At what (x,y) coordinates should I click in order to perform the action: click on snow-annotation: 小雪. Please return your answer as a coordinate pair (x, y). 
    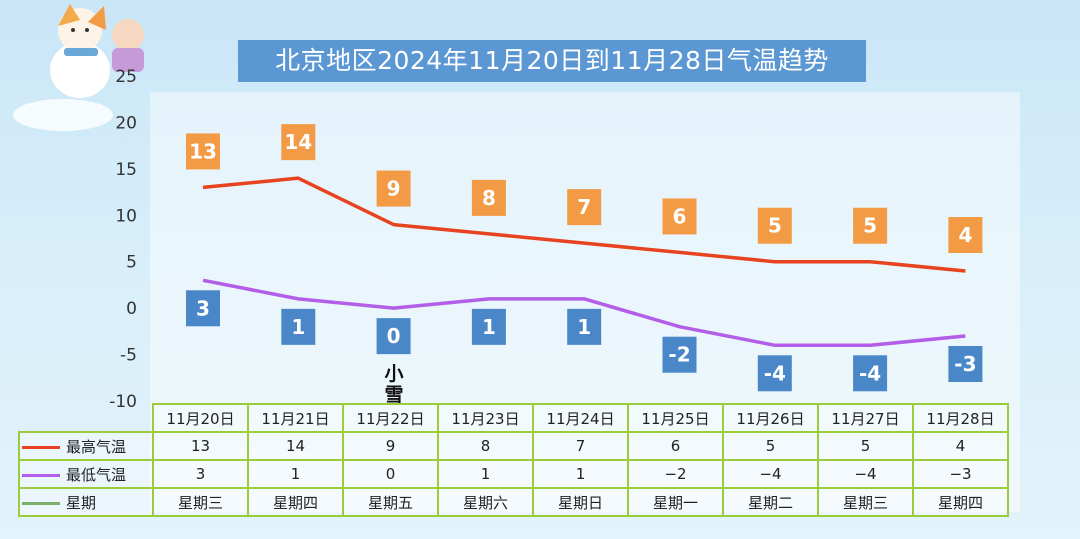
    Looking at the image, I should click on (394, 384).